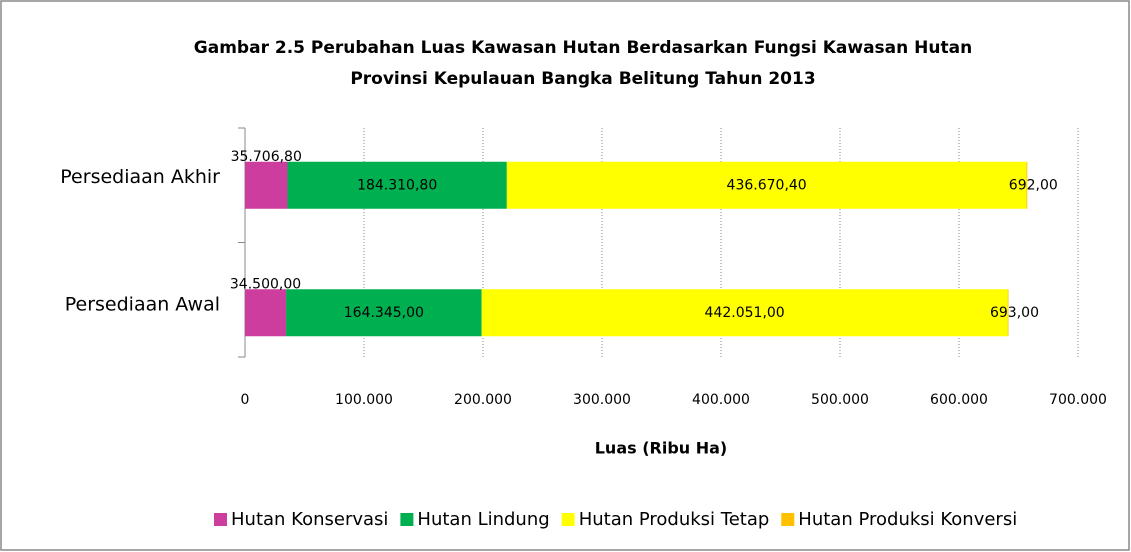  I want to click on x-tick-label: 700.000, so click(1078, 400).